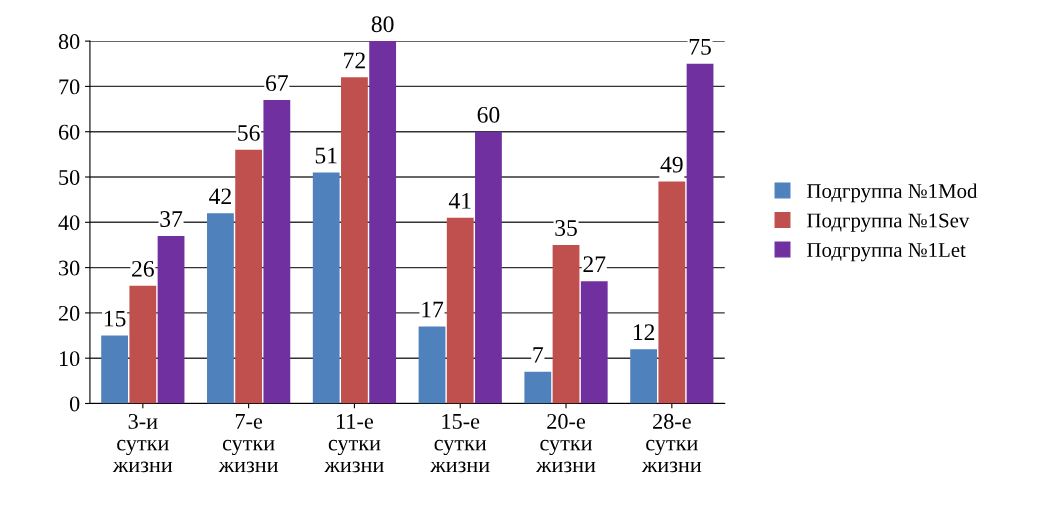 The image size is (1058, 514). What do you see at coordinates (69, 359) in the screenshot?
I see `y-tick-label: 10` at bounding box center [69, 359].